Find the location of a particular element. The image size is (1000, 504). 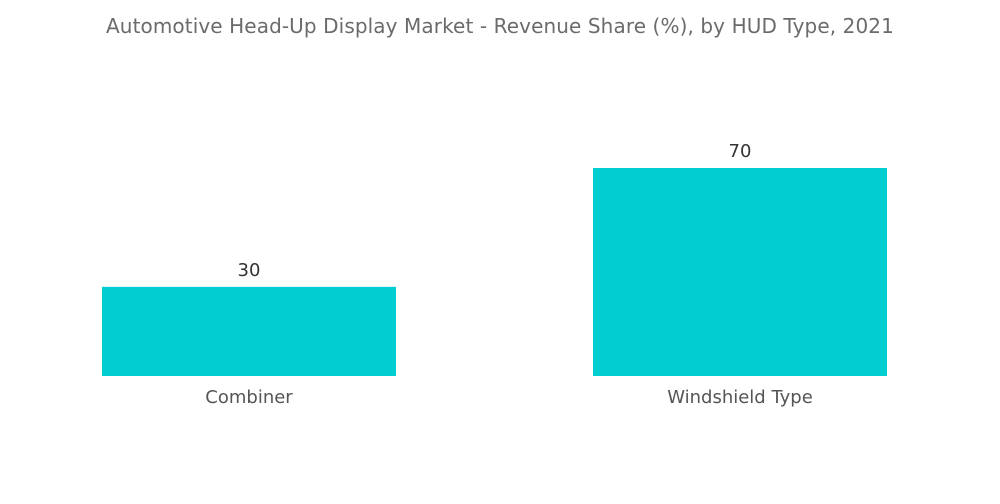

data-label: 70 is located at coordinates (740, 151).